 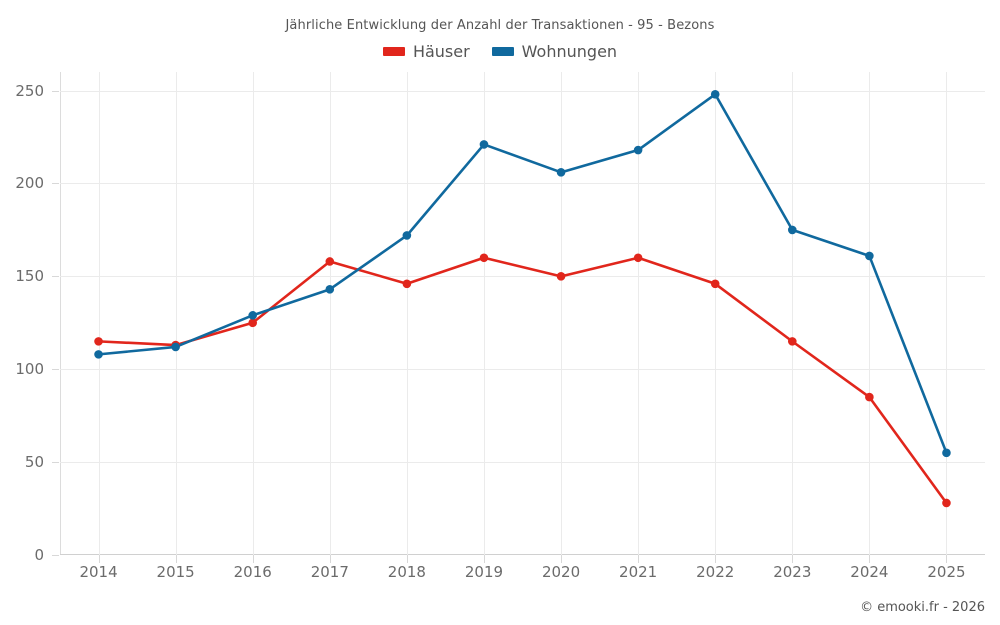 I want to click on x-axis-tick-label: 2025, so click(x=946, y=572).